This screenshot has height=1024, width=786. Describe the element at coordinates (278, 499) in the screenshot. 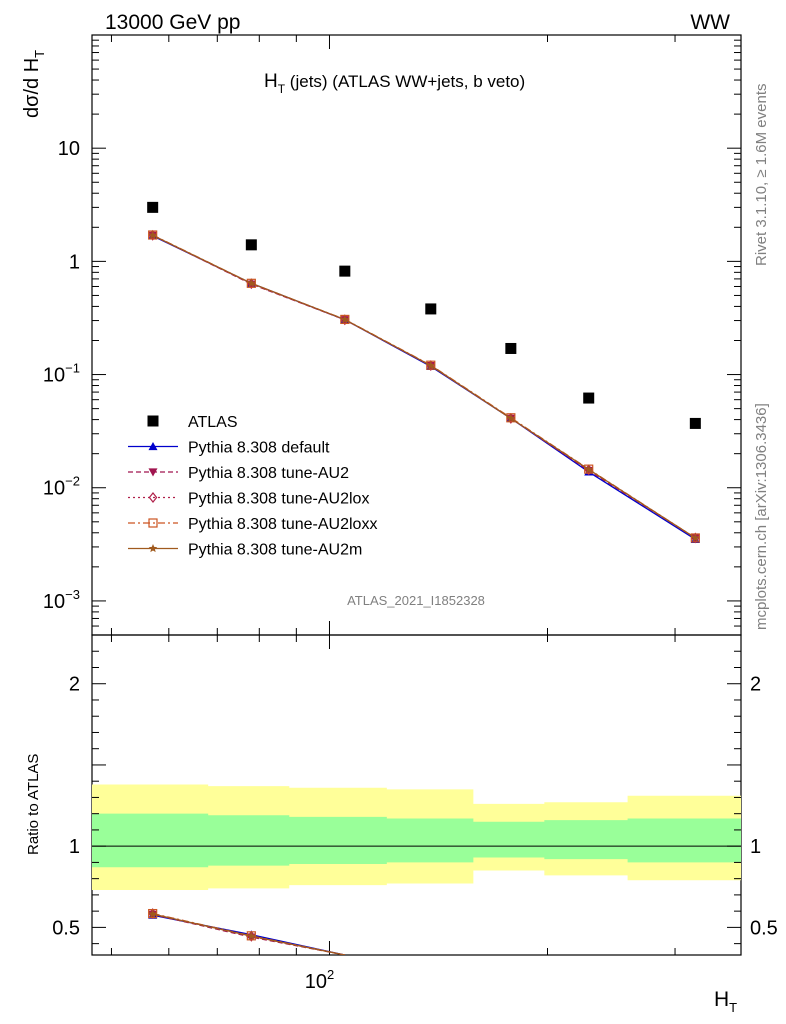

I see `legend-label-pythia-8-308-tune-au2lox: Pythia 8.308 tune-AU2lox` at that location.